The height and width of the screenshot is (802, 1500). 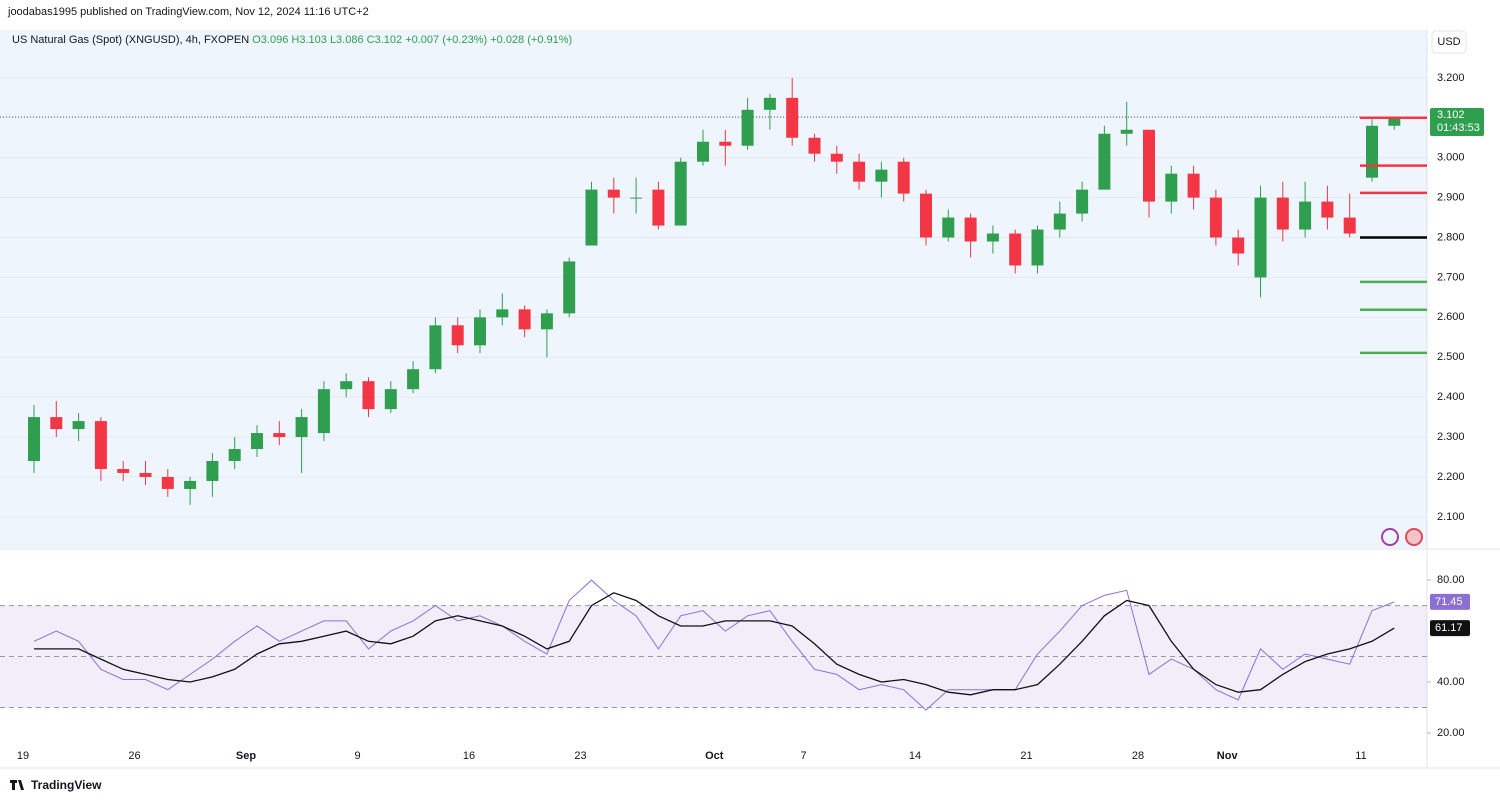 What do you see at coordinates (803, 756) in the screenshot?
I see `x-tick-label: 7` at bounding box center [803, 756].